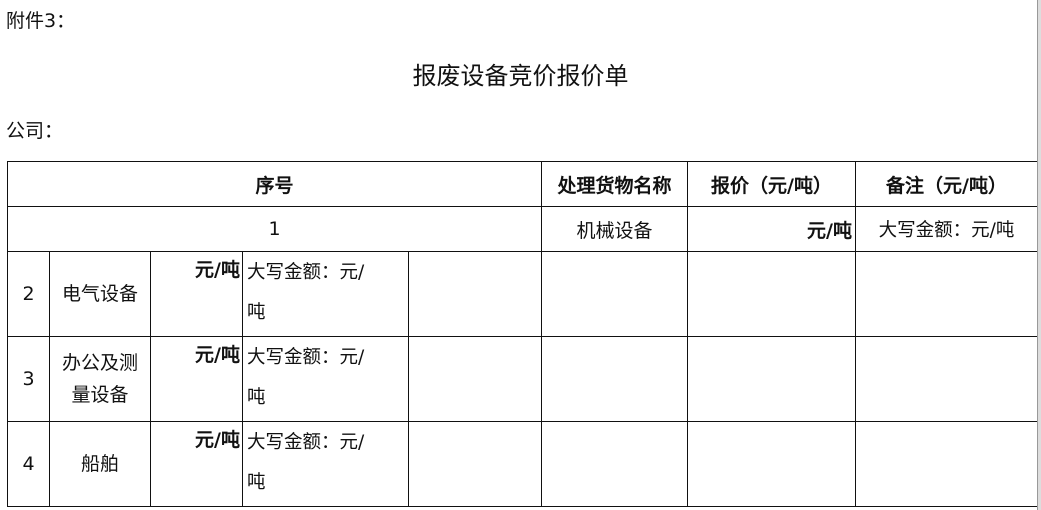 The image size is (1041, 510). I want to click on row-serial: 4, so click(28, 464).